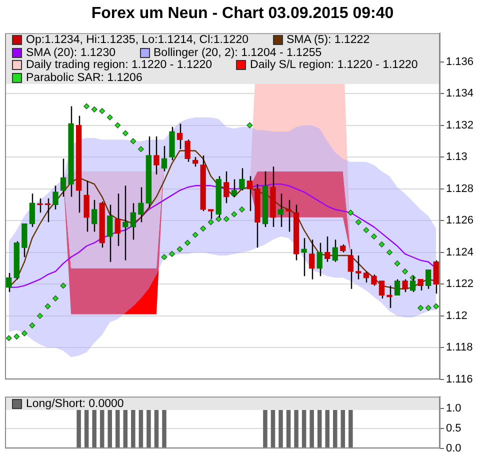  Describe the element at coordinates (459, 379) in the screenshot. I see `y-tick-label: 1.116` at that location.